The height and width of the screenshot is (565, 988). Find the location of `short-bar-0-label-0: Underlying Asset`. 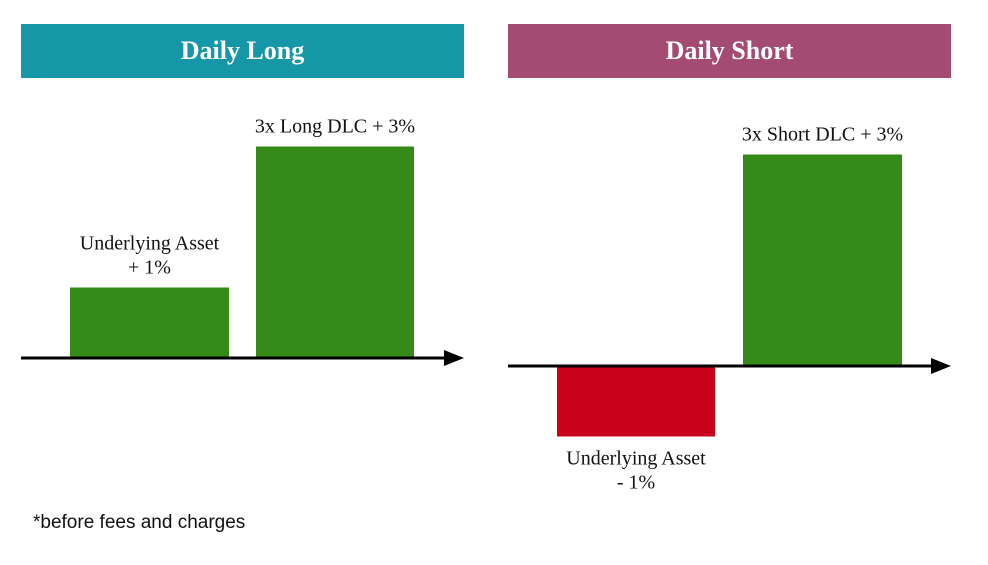

short-bar-0-label-0: Underlying Asset is located at coordinates (636, 459).